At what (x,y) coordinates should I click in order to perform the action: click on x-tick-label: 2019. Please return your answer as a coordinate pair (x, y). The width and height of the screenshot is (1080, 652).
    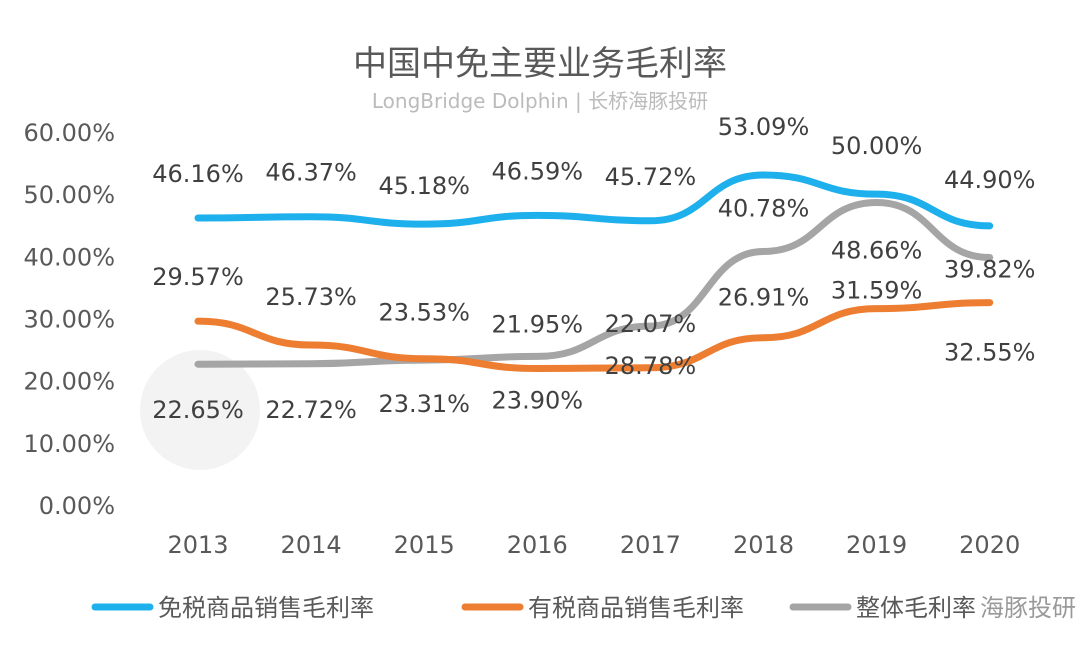
    Looking at the image, I should click on (876, 545).